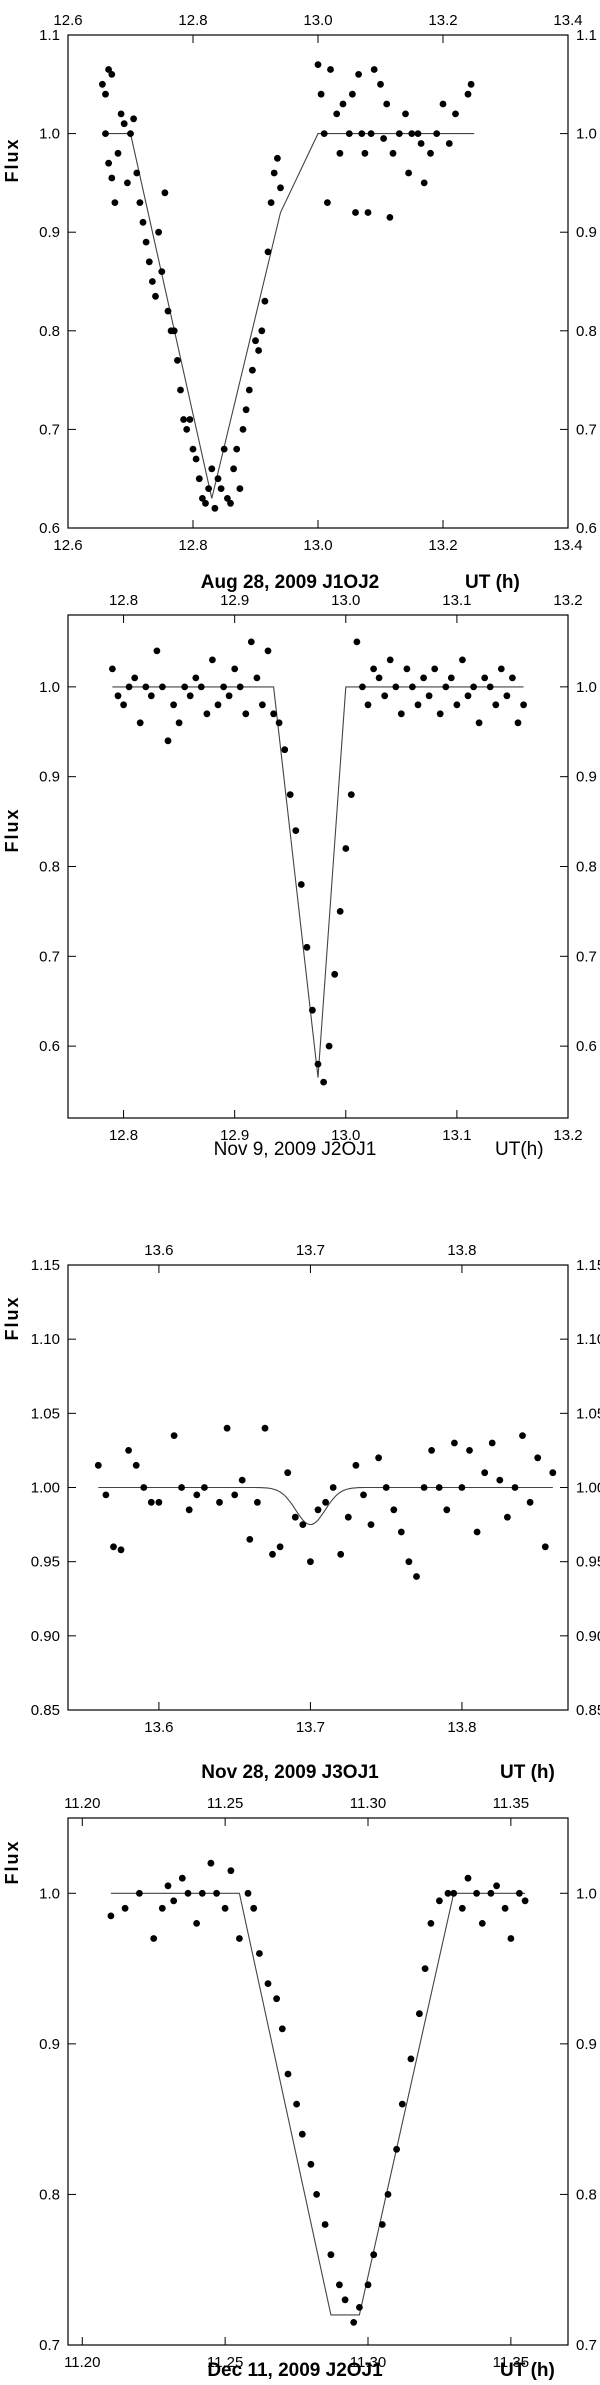 This screenshot has height=2385, width=600. I want to click on panel-2-ytick-label-left: 0.6, so click(49, 1046).